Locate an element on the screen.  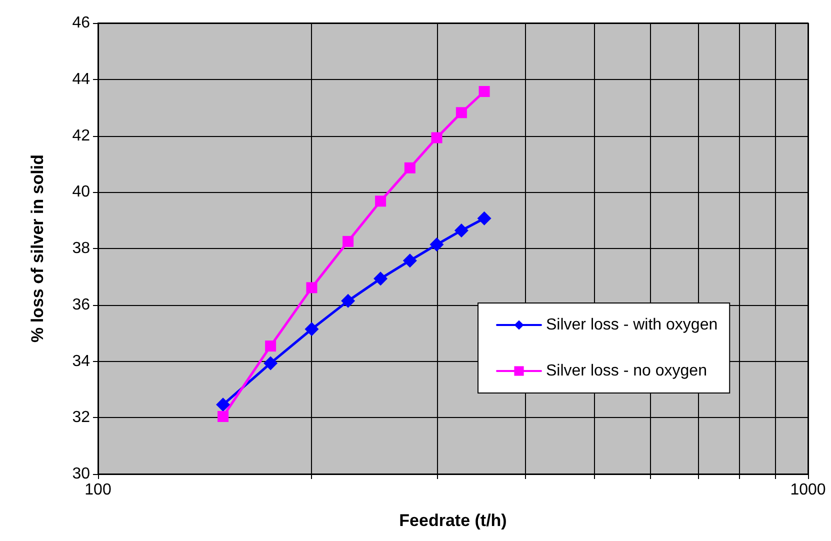
y-tick-label: 36 is located at coordinates (81, 305).